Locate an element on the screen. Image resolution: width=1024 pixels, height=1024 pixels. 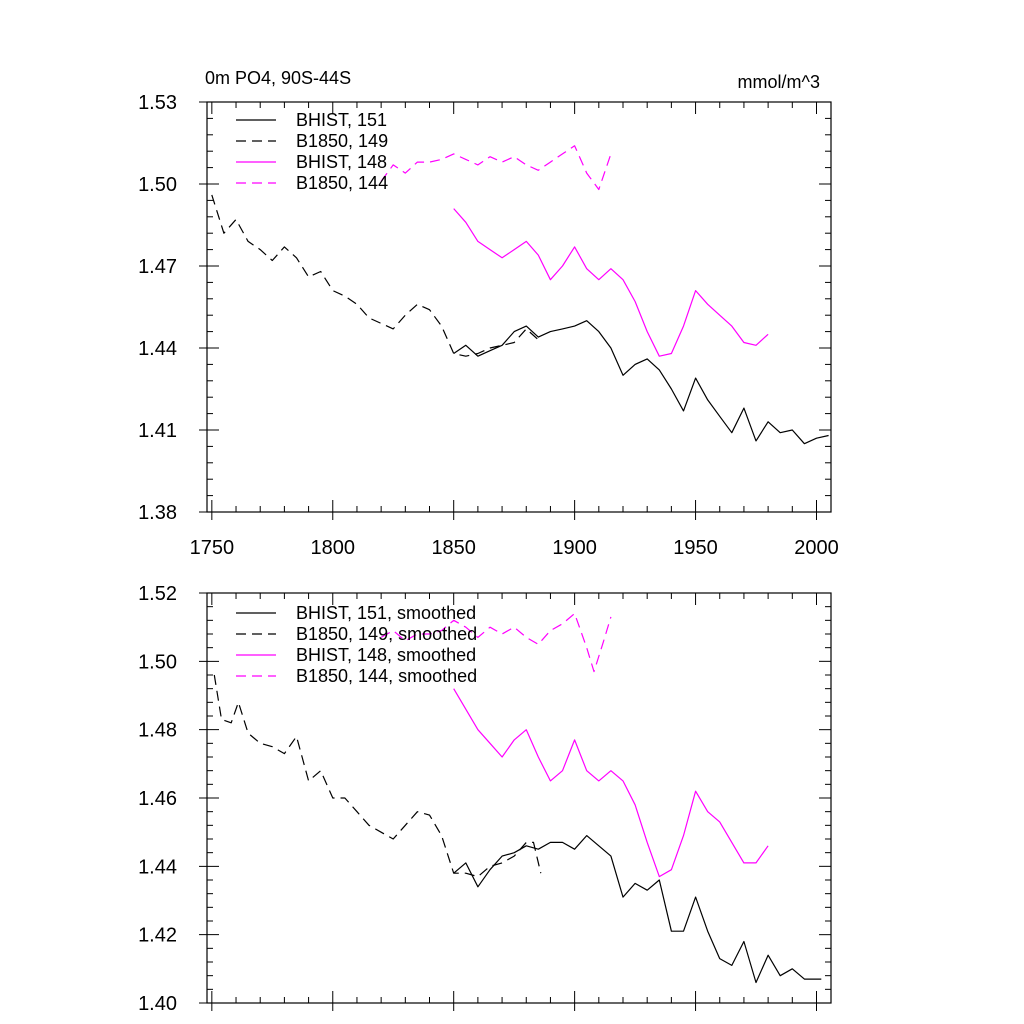
bottom-series-bhist-148-smoothed is located at coordinates (611, 783).